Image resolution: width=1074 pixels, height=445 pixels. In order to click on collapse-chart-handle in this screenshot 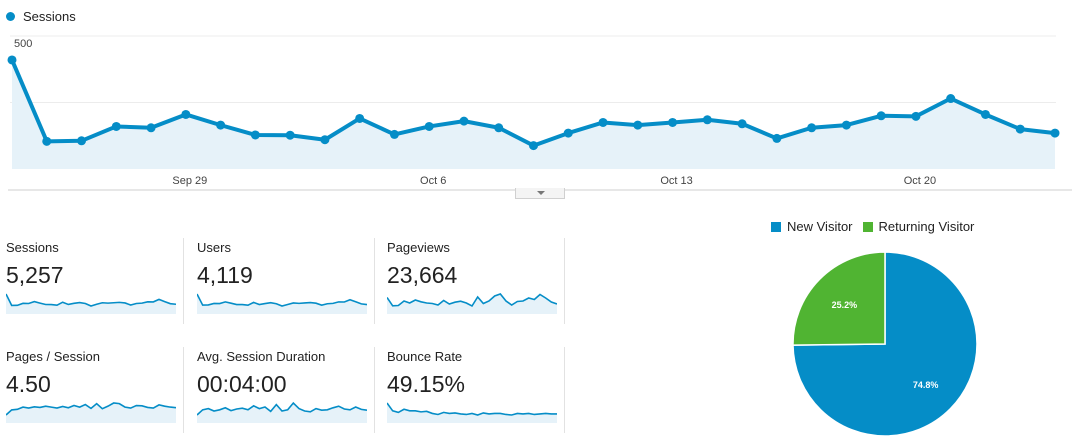, I will do `click(540, 193)`.